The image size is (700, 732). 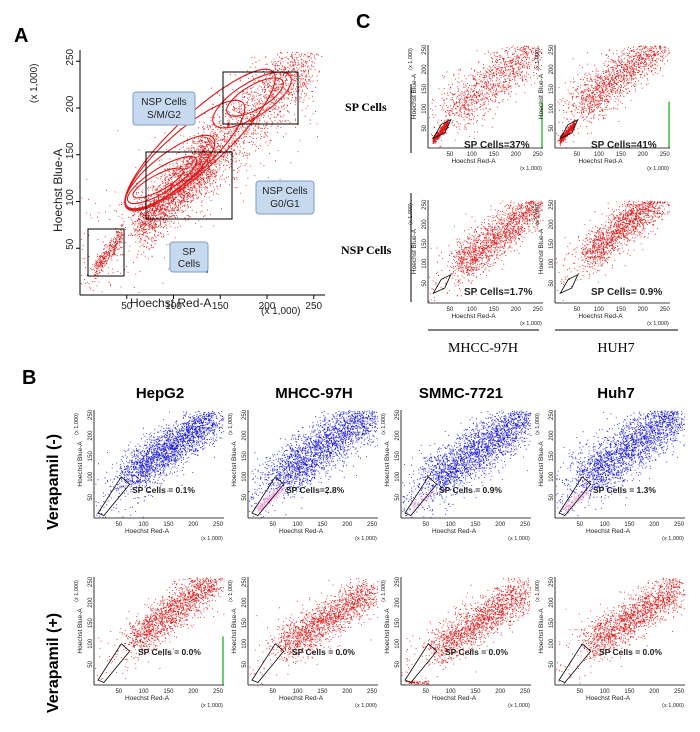 What do you see at coordinates (624, 490) in the screenshot?
I see `sp-percent-label: SP Cells = 1.3%` at bounding box center [624, 490].